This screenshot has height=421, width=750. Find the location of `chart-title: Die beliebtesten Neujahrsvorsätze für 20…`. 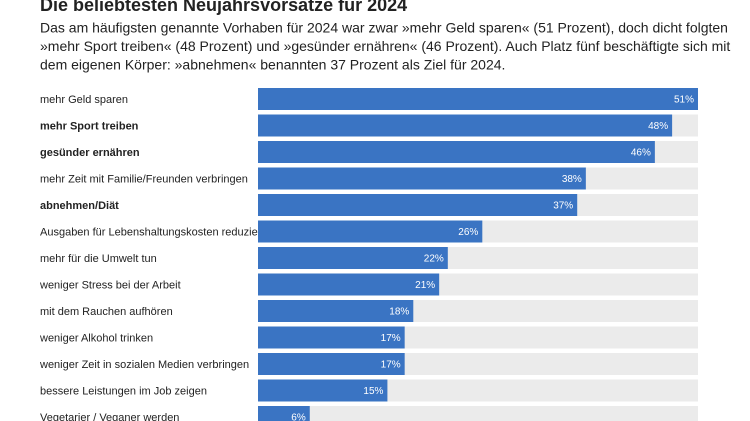

chart-title: Die beliebtesten Neujahrsvorsätze für 20… is located at coordinates (223, 7).